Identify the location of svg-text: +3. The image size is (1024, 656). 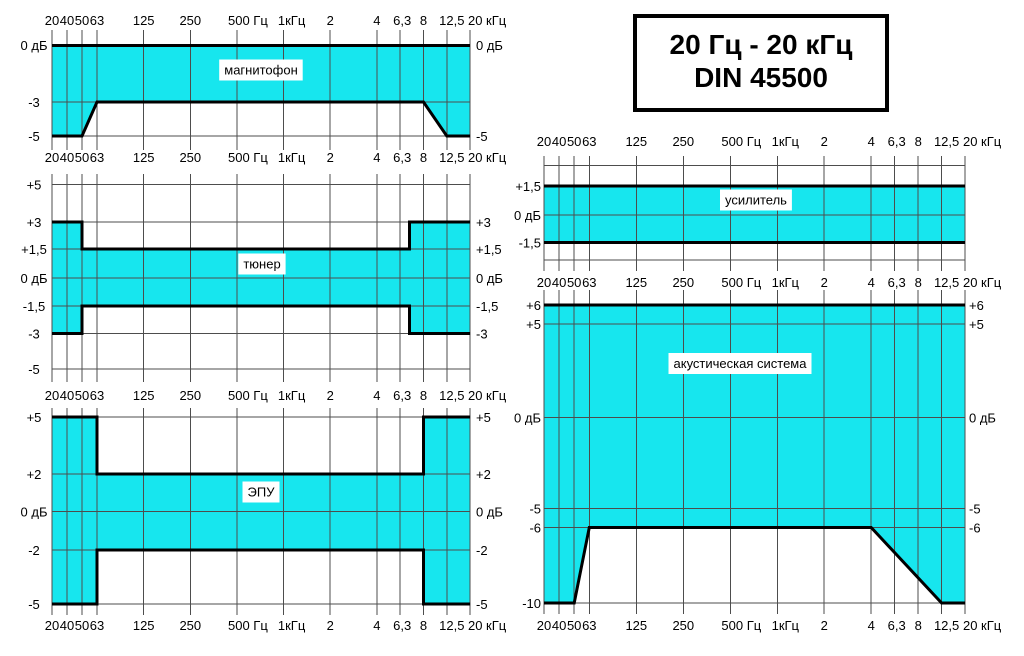
(34, 222).